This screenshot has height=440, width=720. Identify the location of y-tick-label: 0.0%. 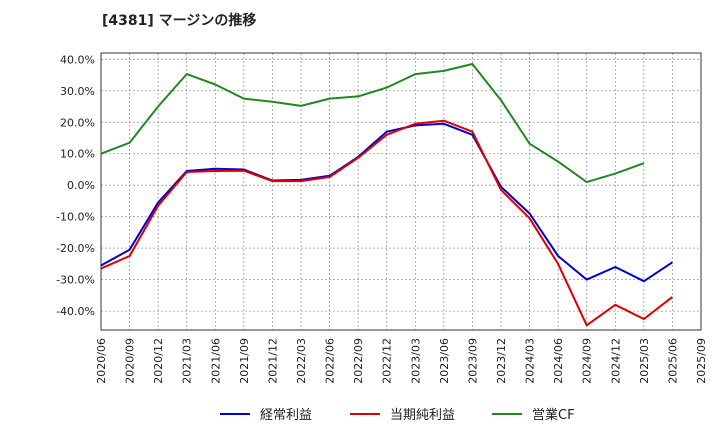
(81, 185).